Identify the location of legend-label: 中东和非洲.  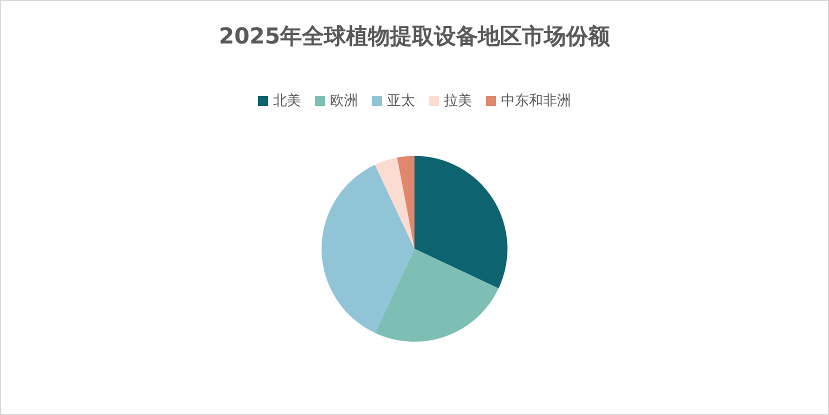
(536, 101).